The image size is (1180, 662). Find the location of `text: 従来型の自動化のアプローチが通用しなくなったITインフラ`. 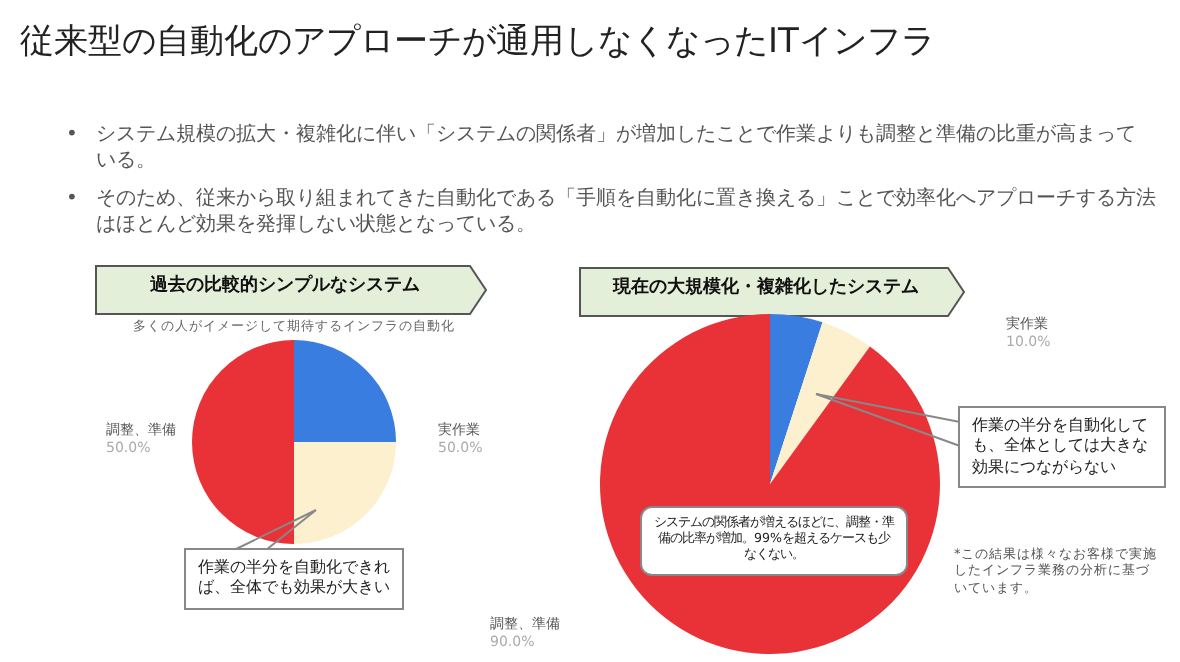

text: 従来型の自動化のアプローチが通用しなくなったITインフラ is located at coordinates (478, 42).